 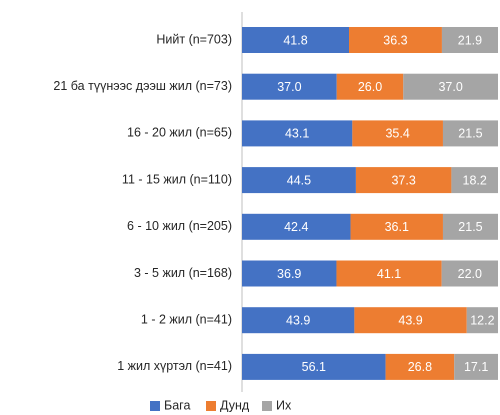 I want to click on value-label: 17.1, so click(x=476, y=367).